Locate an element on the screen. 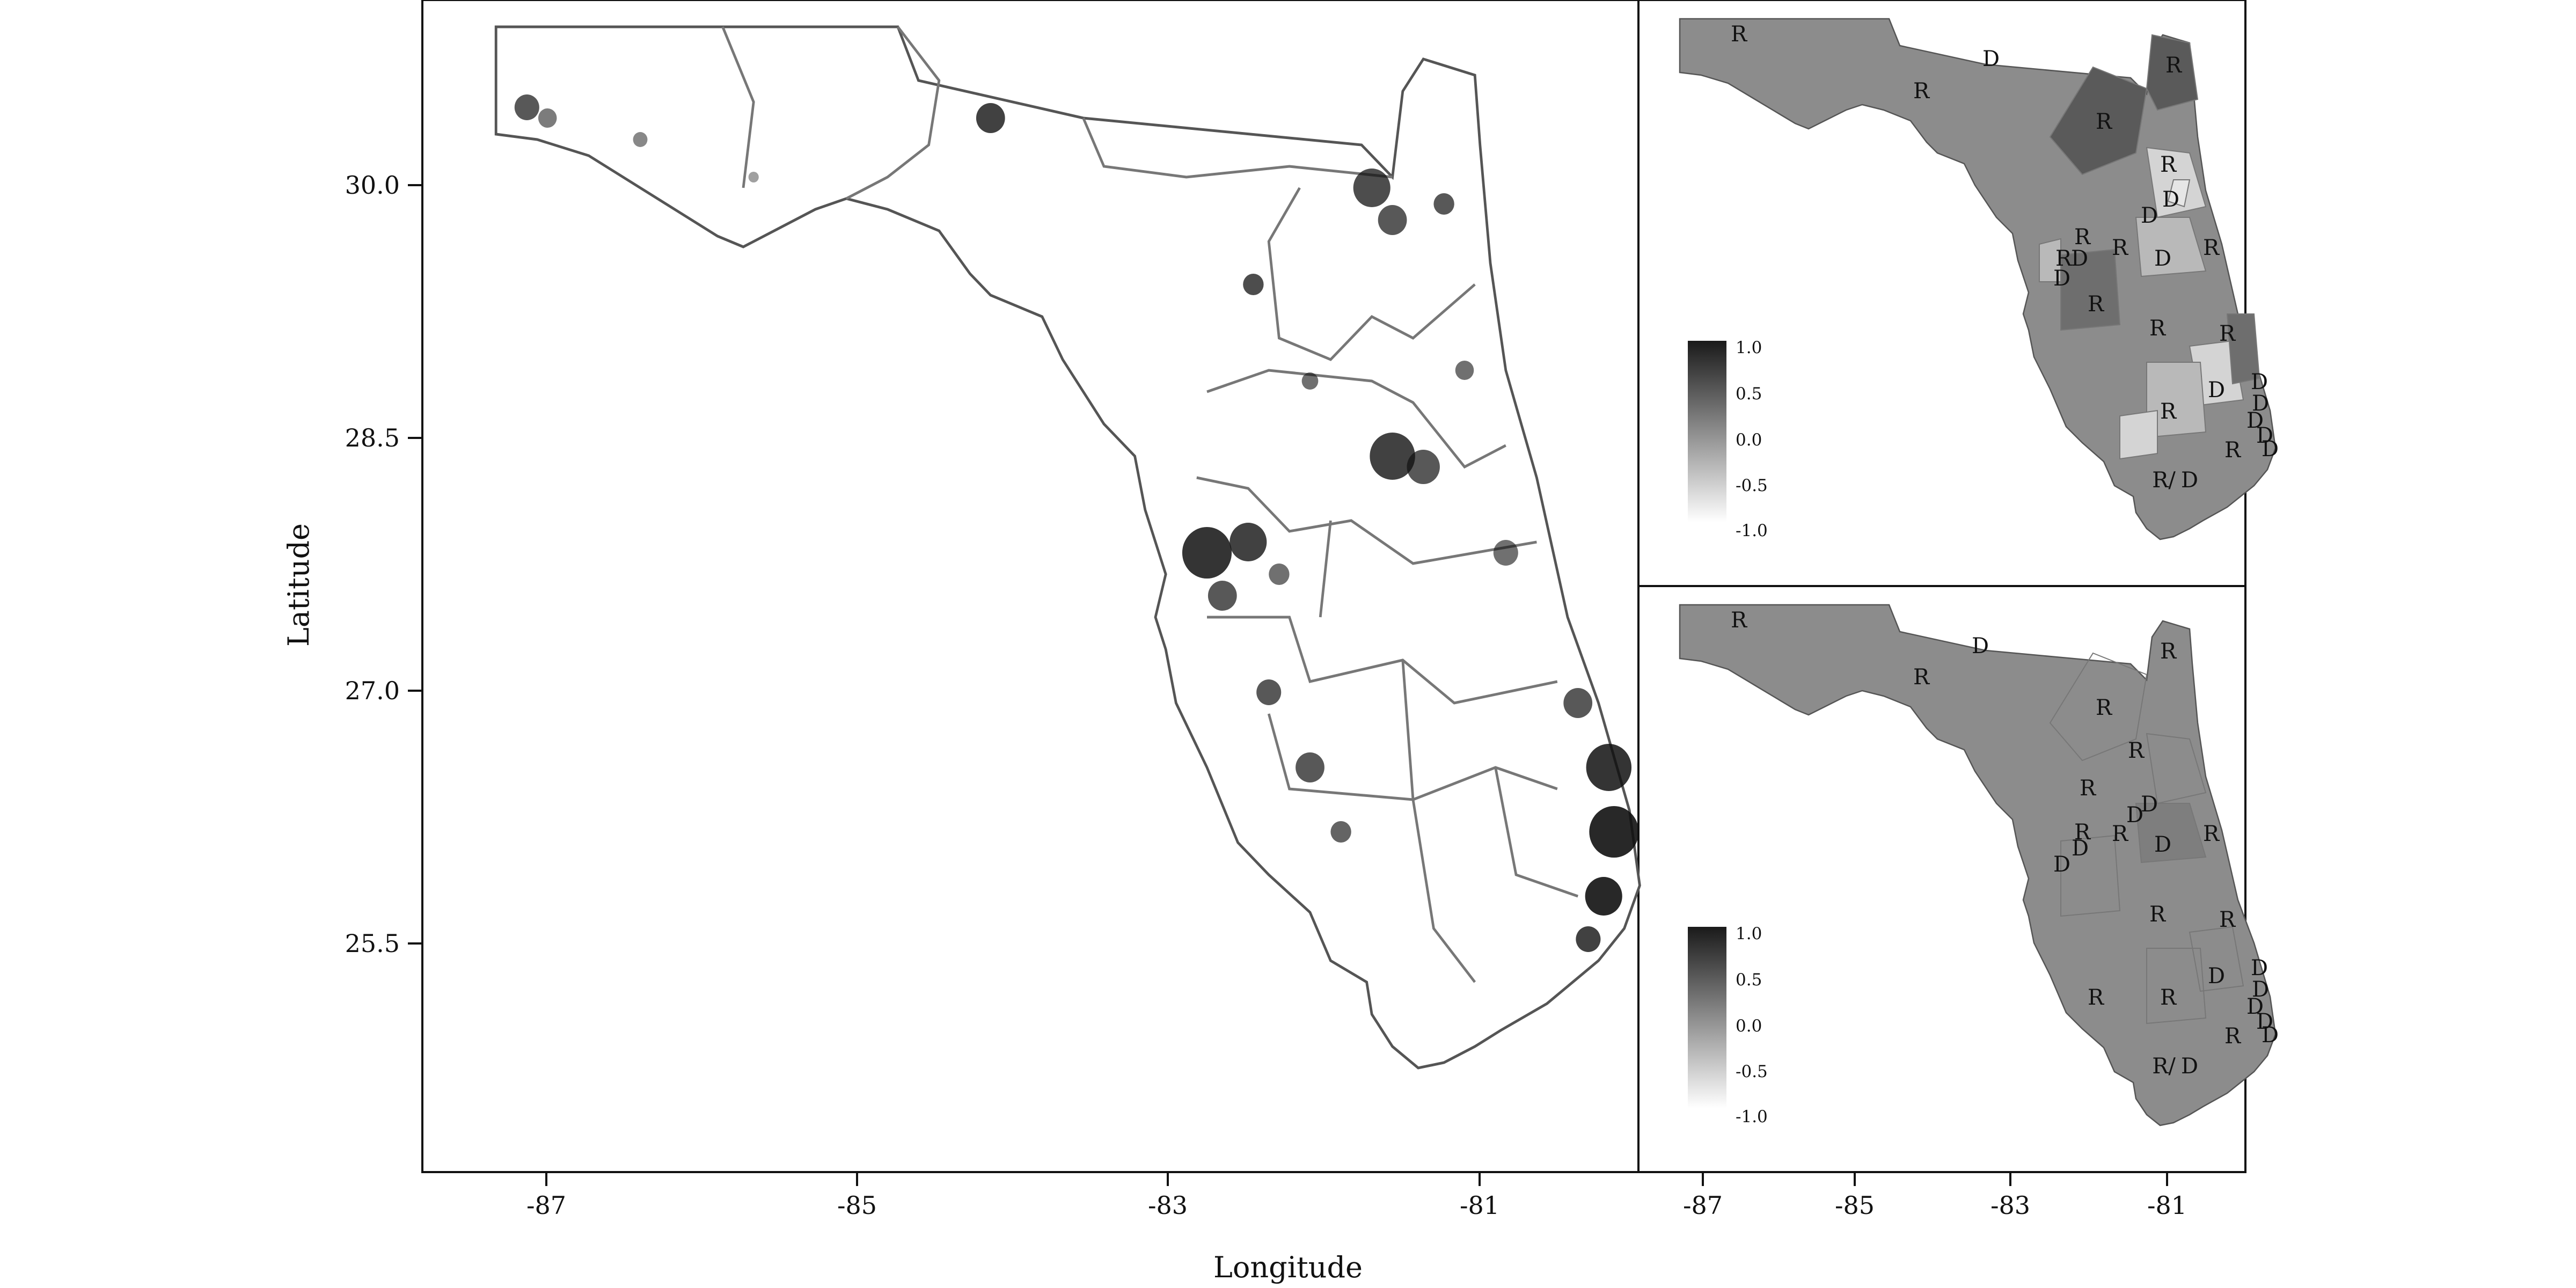 This screenshot has height=1288, width=2576. top-scale-legend: 1.0 0.5 0.0 -0.5 -1.0 is located at coordinates (1728, 439).